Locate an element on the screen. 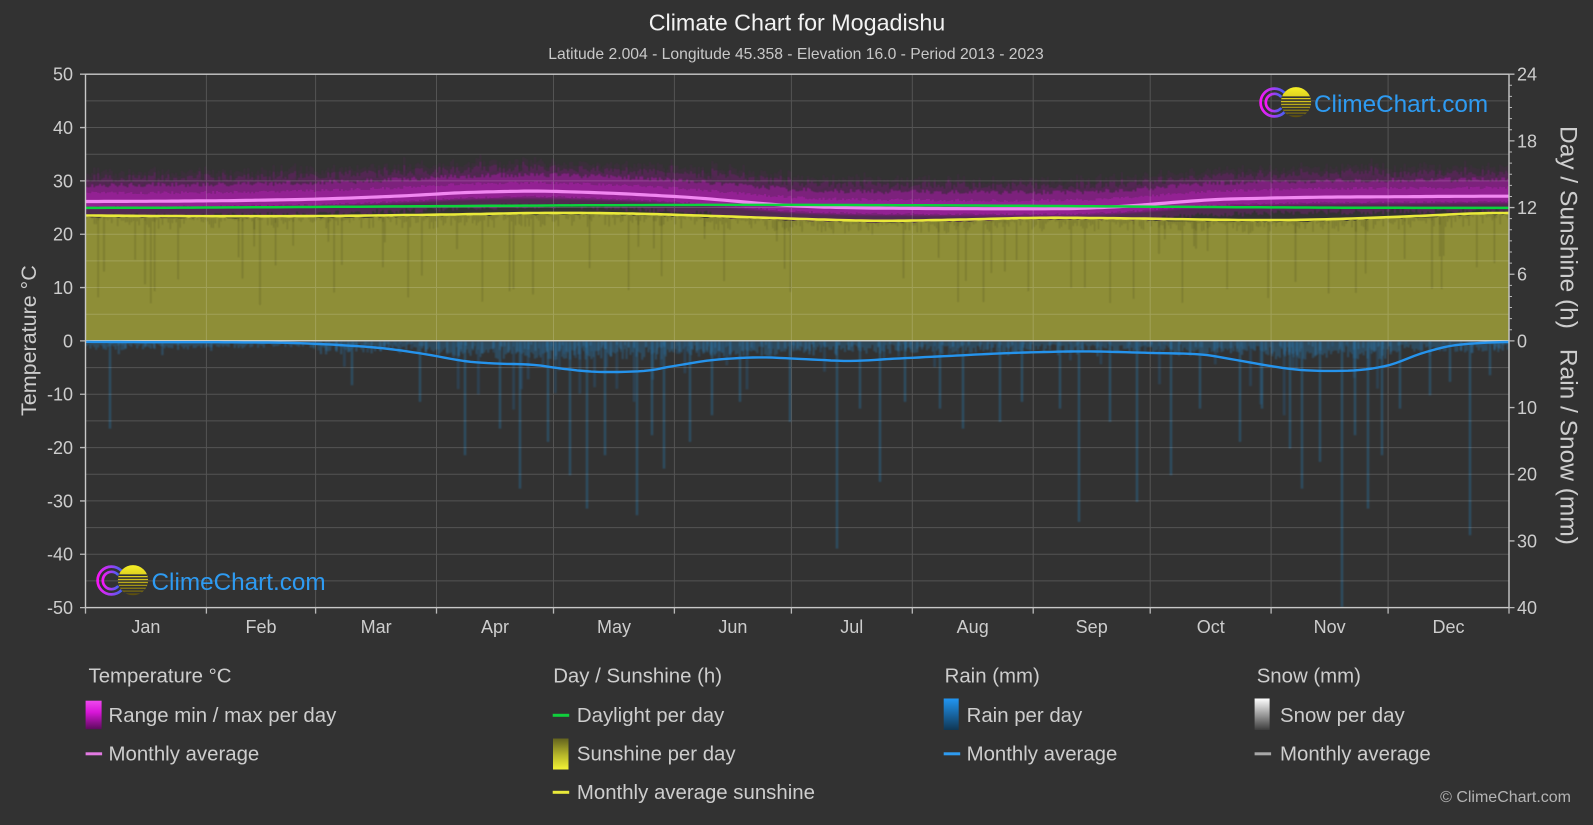  svg-text: 12 is located at coordinates (1527, 208).